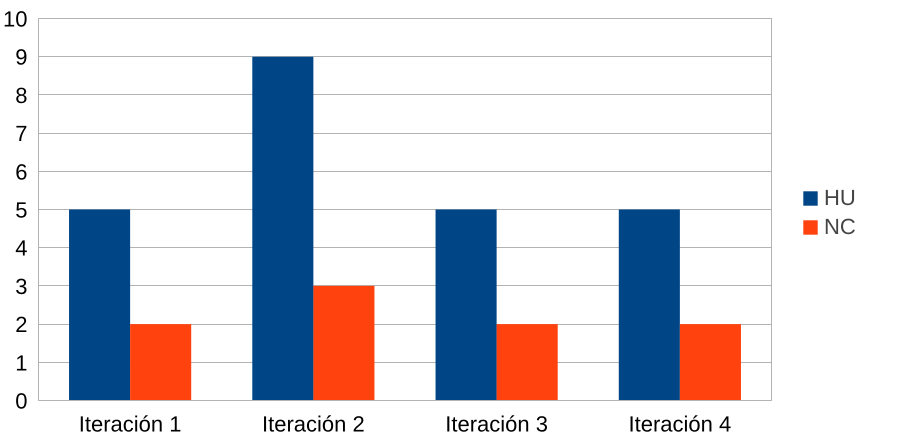 This screenshot has height=442, width=899. Describe the element at coordinates (21, 363) in the screenshot. I see `y-tick-label: 1` at that location.